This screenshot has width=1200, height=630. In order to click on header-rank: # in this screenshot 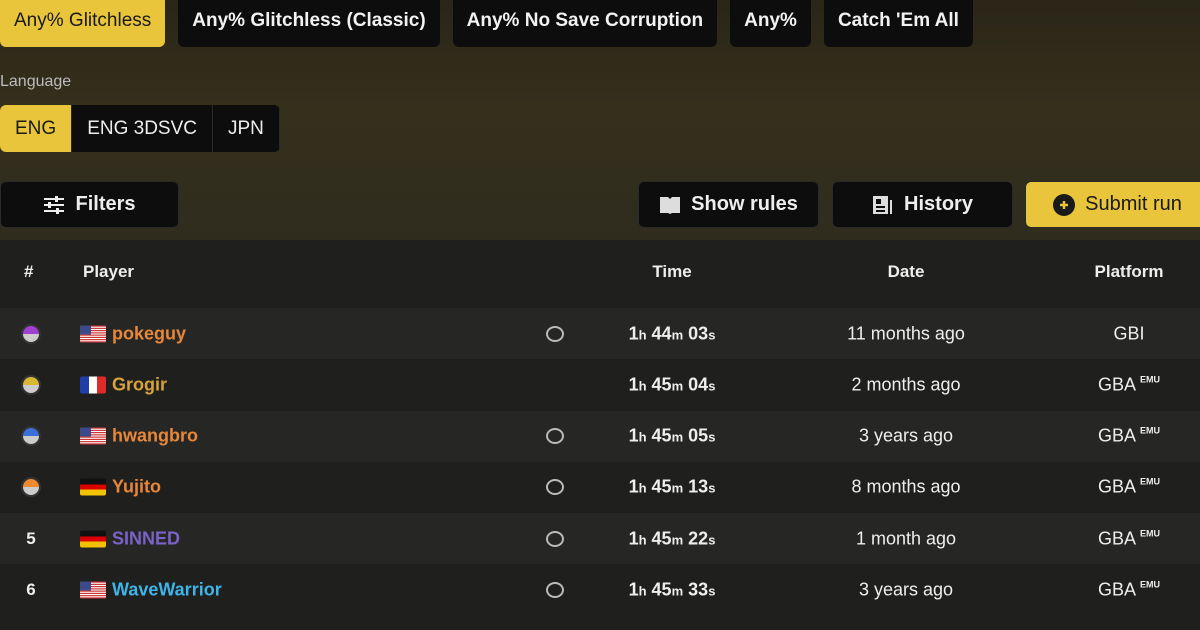, I will do `click(29, 271)`.